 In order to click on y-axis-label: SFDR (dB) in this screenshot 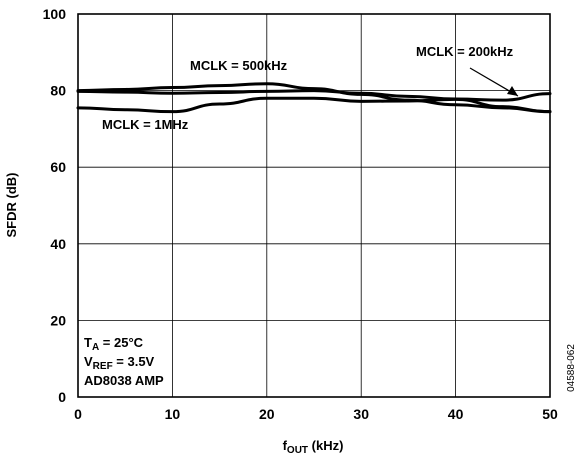, I will do `click(11, 205)`.